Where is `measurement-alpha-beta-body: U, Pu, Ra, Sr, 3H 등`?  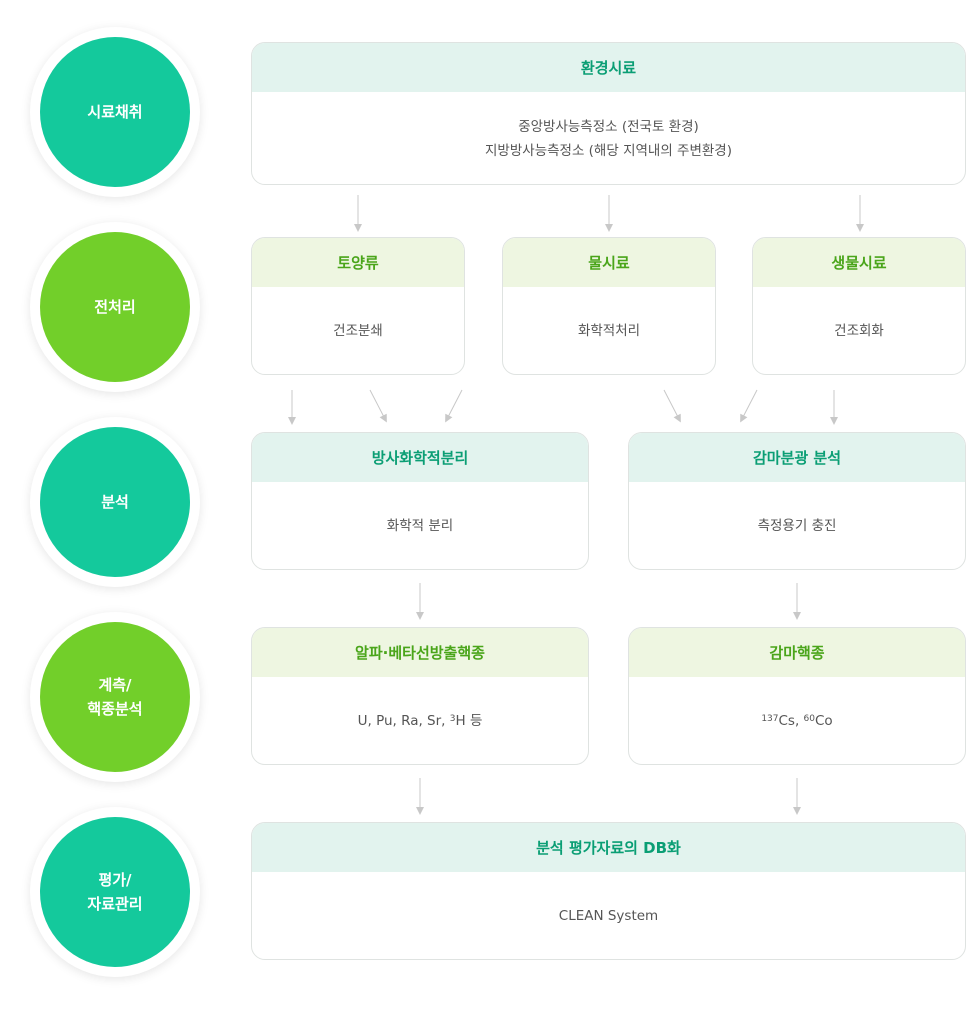 measurement-alpha-beta-body: U, Pu, Ra, Sr, 3H 등 is located at coordinates (420, 720).